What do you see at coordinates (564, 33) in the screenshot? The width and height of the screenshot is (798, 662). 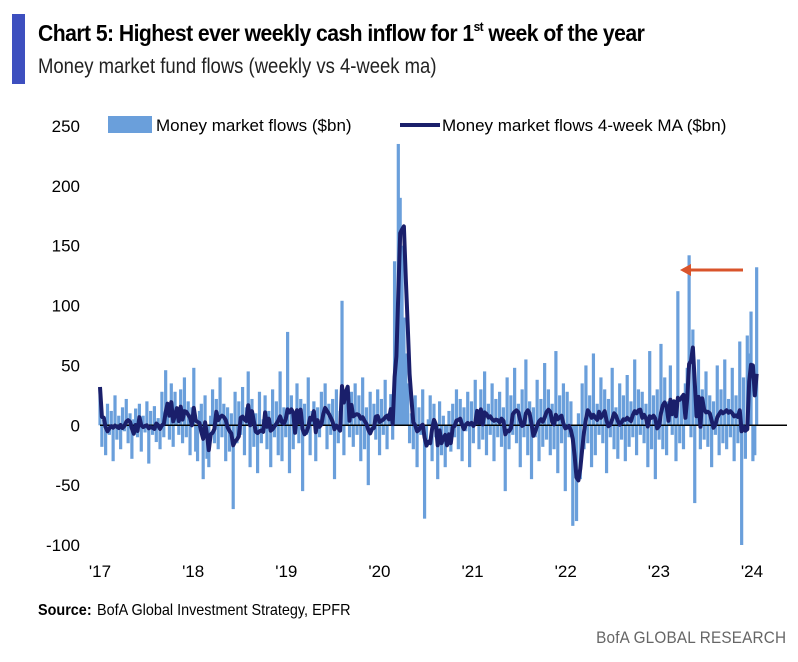 I see `chart-title-tail: week of the year` at bounding box center [564, 33].